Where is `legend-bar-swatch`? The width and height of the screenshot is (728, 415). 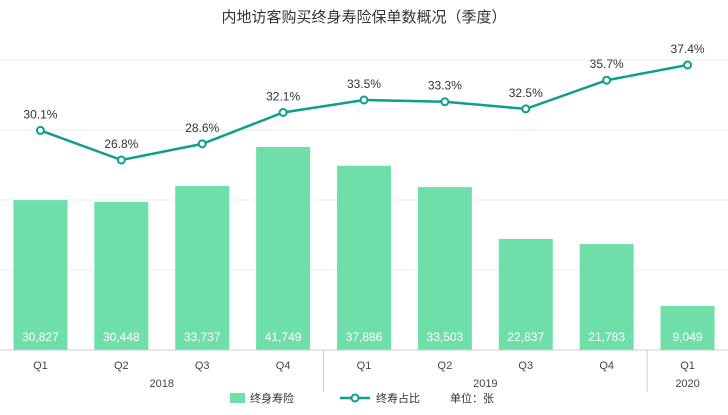
legend-bar-swatch is located at coordinates (237, 398).